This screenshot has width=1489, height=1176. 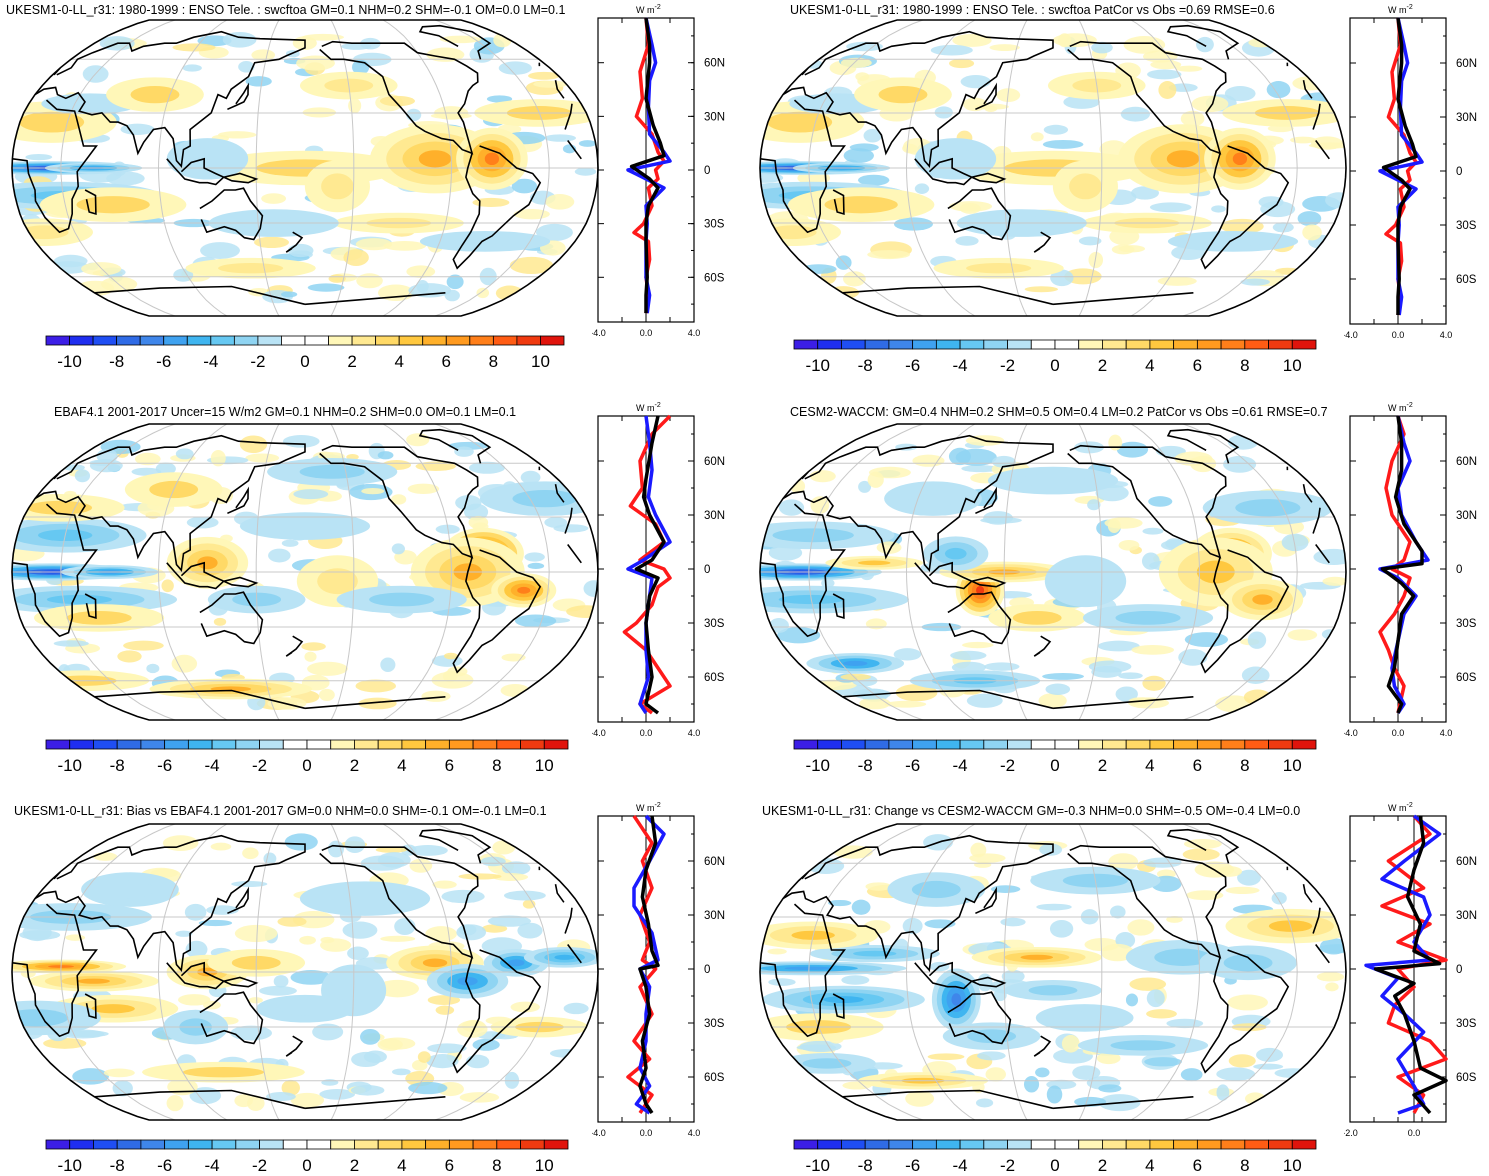 I want to click on colorbar-label: -6, so click(x=164, y=1165).